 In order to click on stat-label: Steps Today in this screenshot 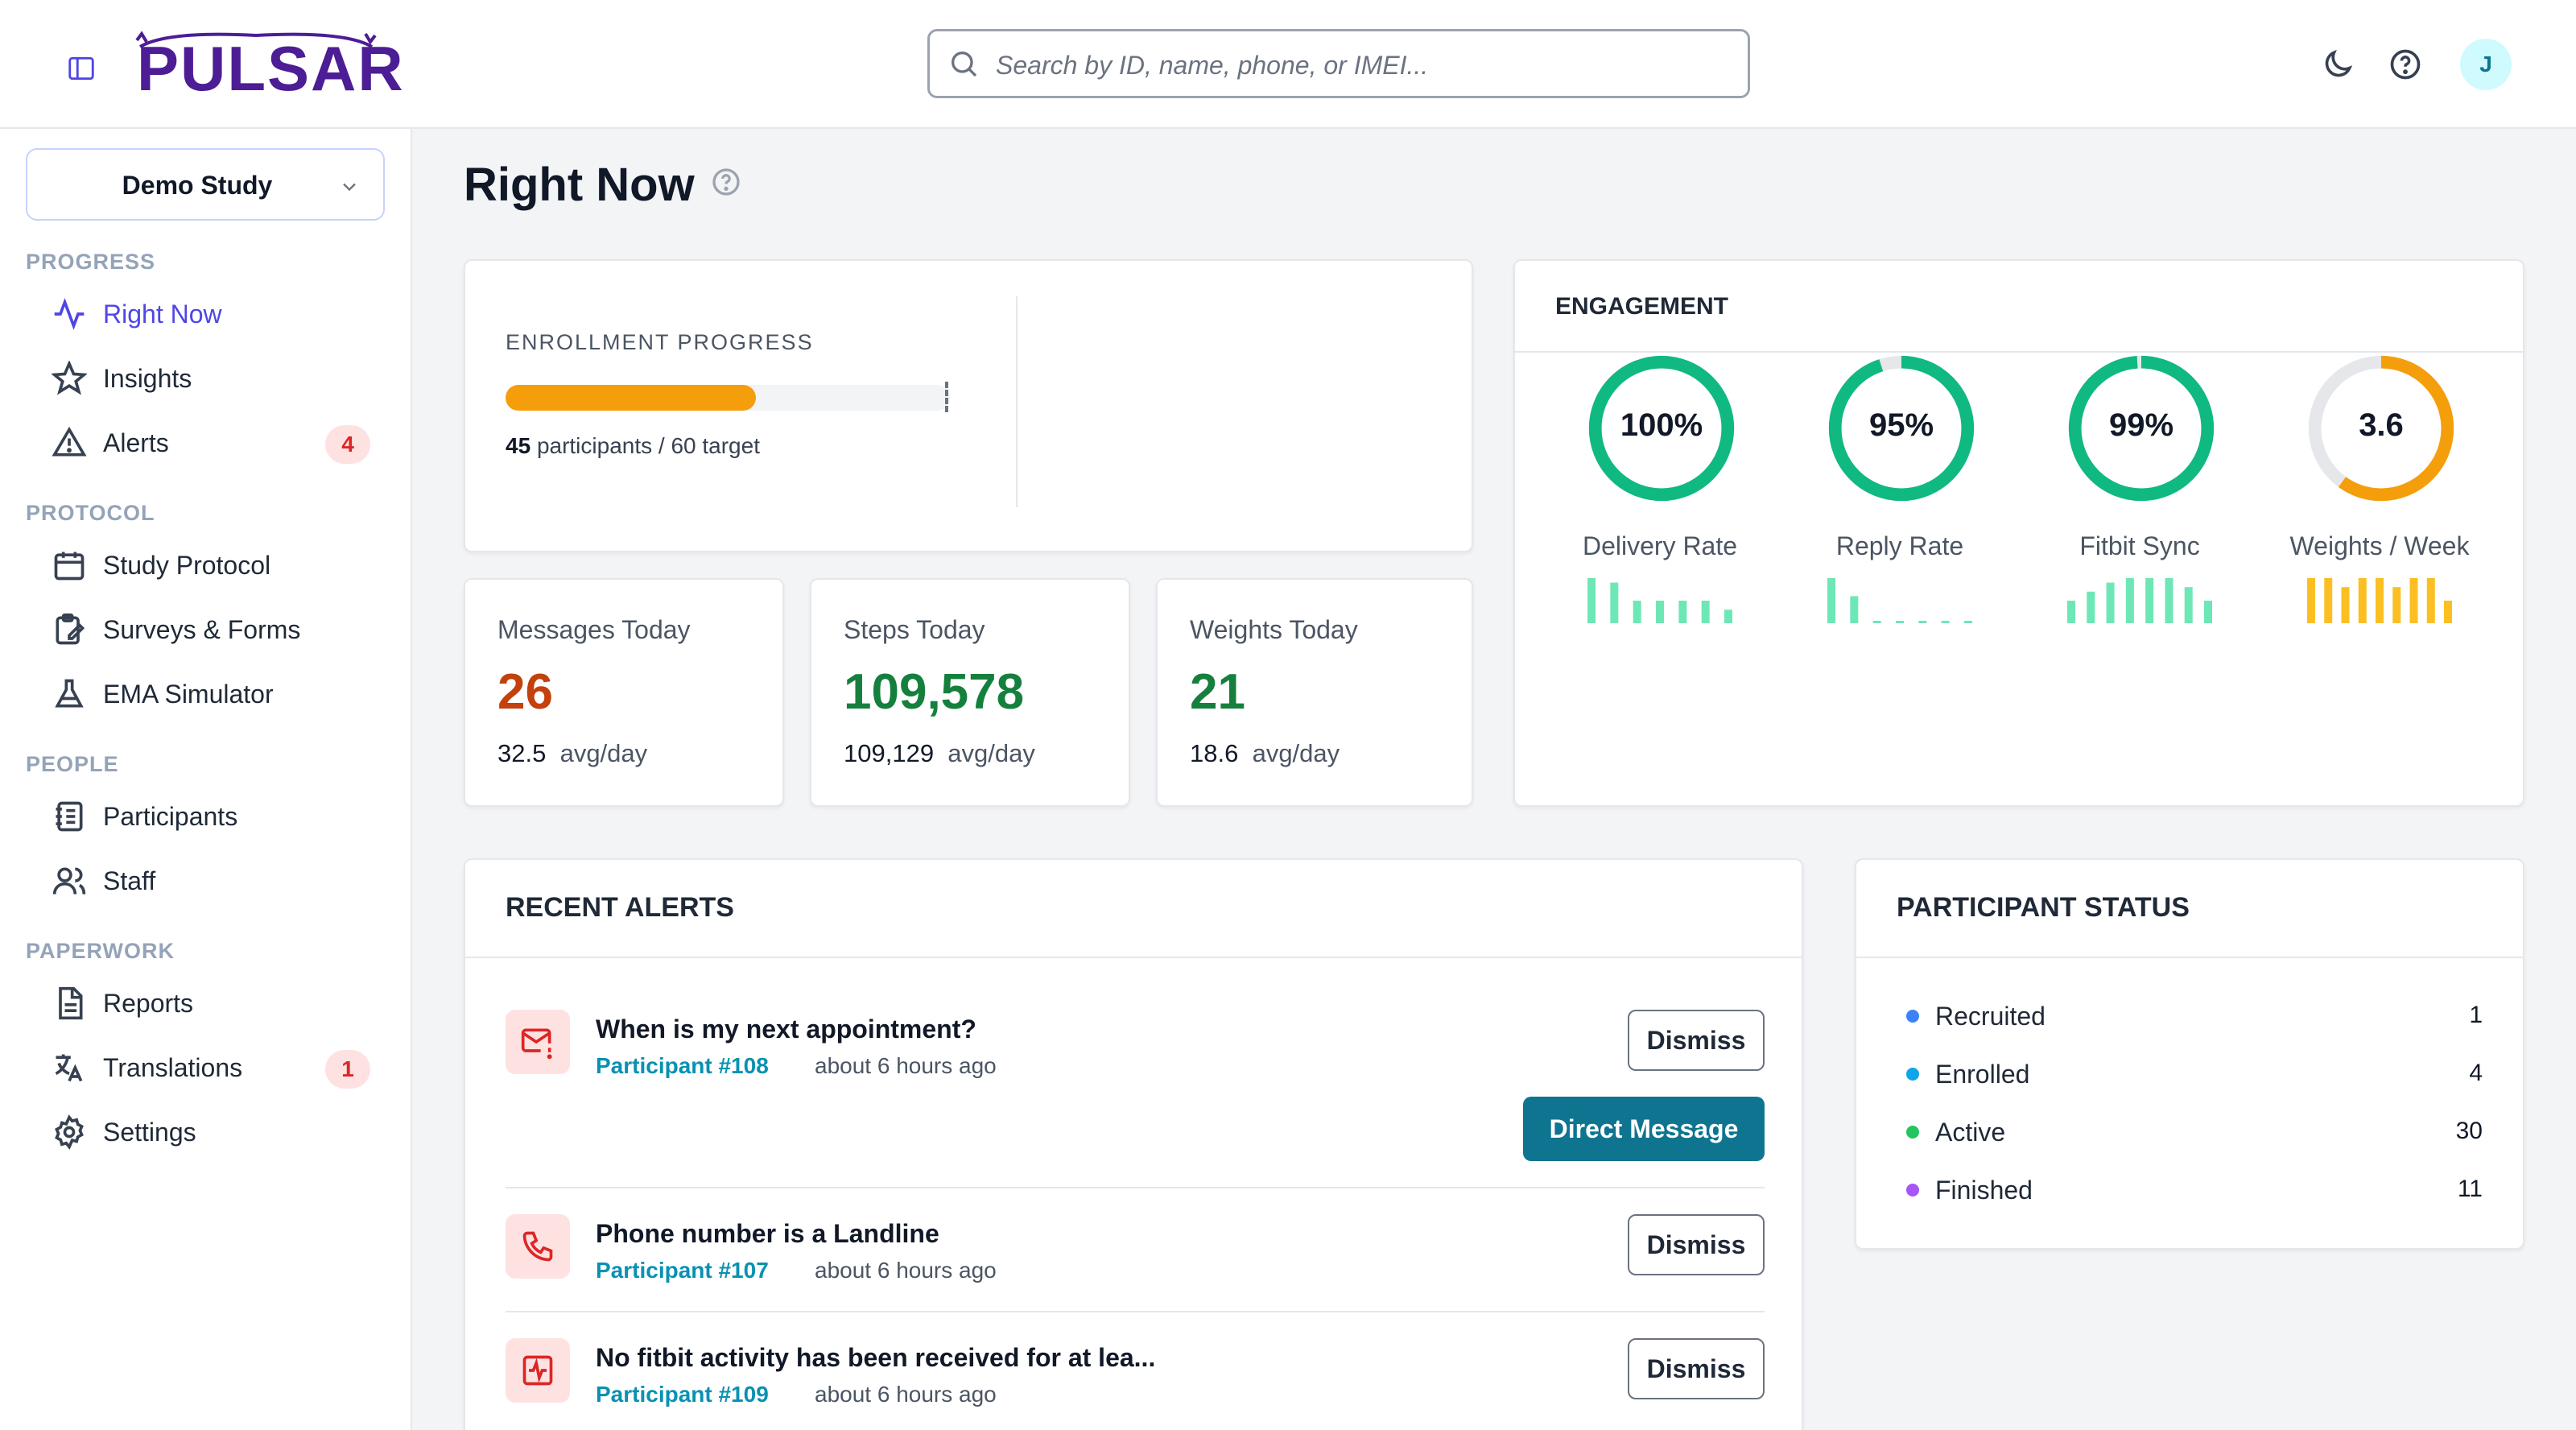, I will do `click(914, 630)`.